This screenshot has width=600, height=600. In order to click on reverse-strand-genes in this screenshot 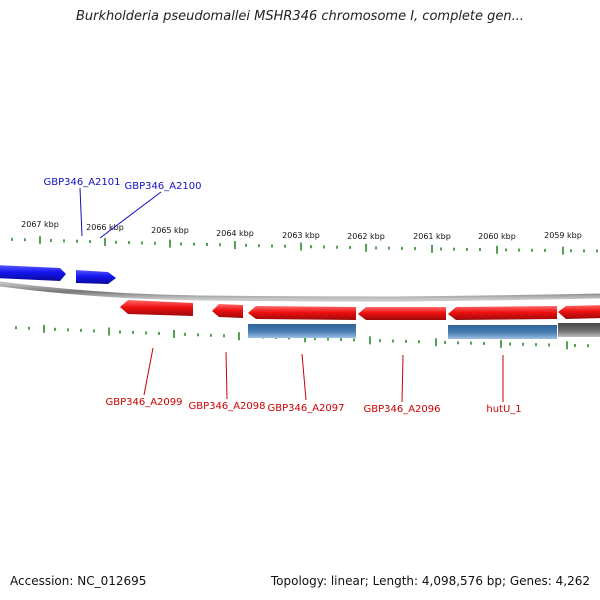, I will do `click(360, 310)`.